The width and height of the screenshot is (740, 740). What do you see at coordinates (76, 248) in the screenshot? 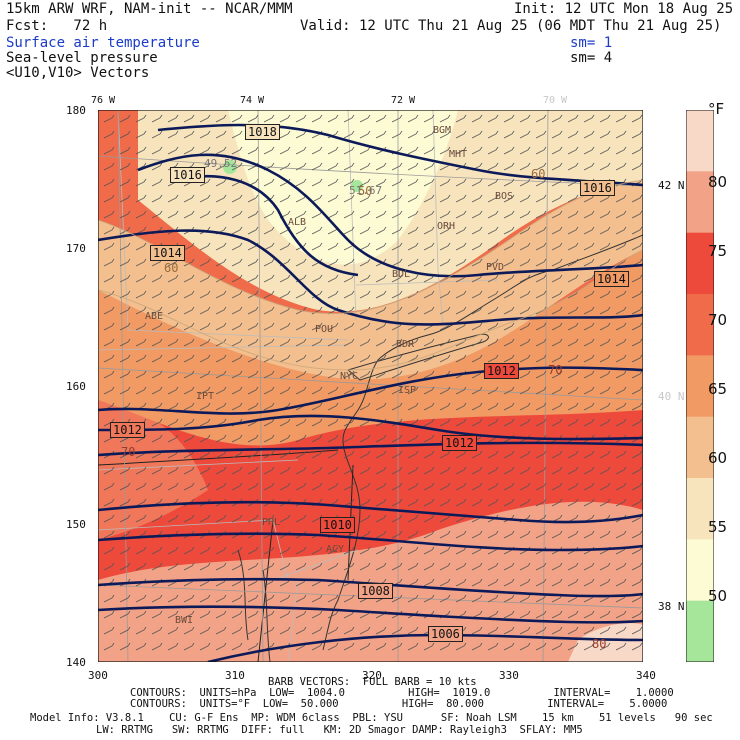
I see `y-tick-170: 170` at bounding box center [76, 248].